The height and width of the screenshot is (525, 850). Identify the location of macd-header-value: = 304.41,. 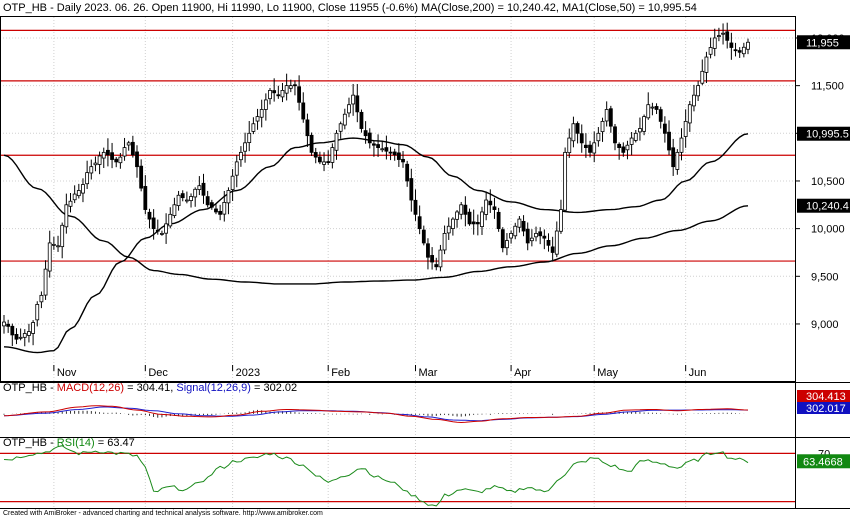
(151, 388).